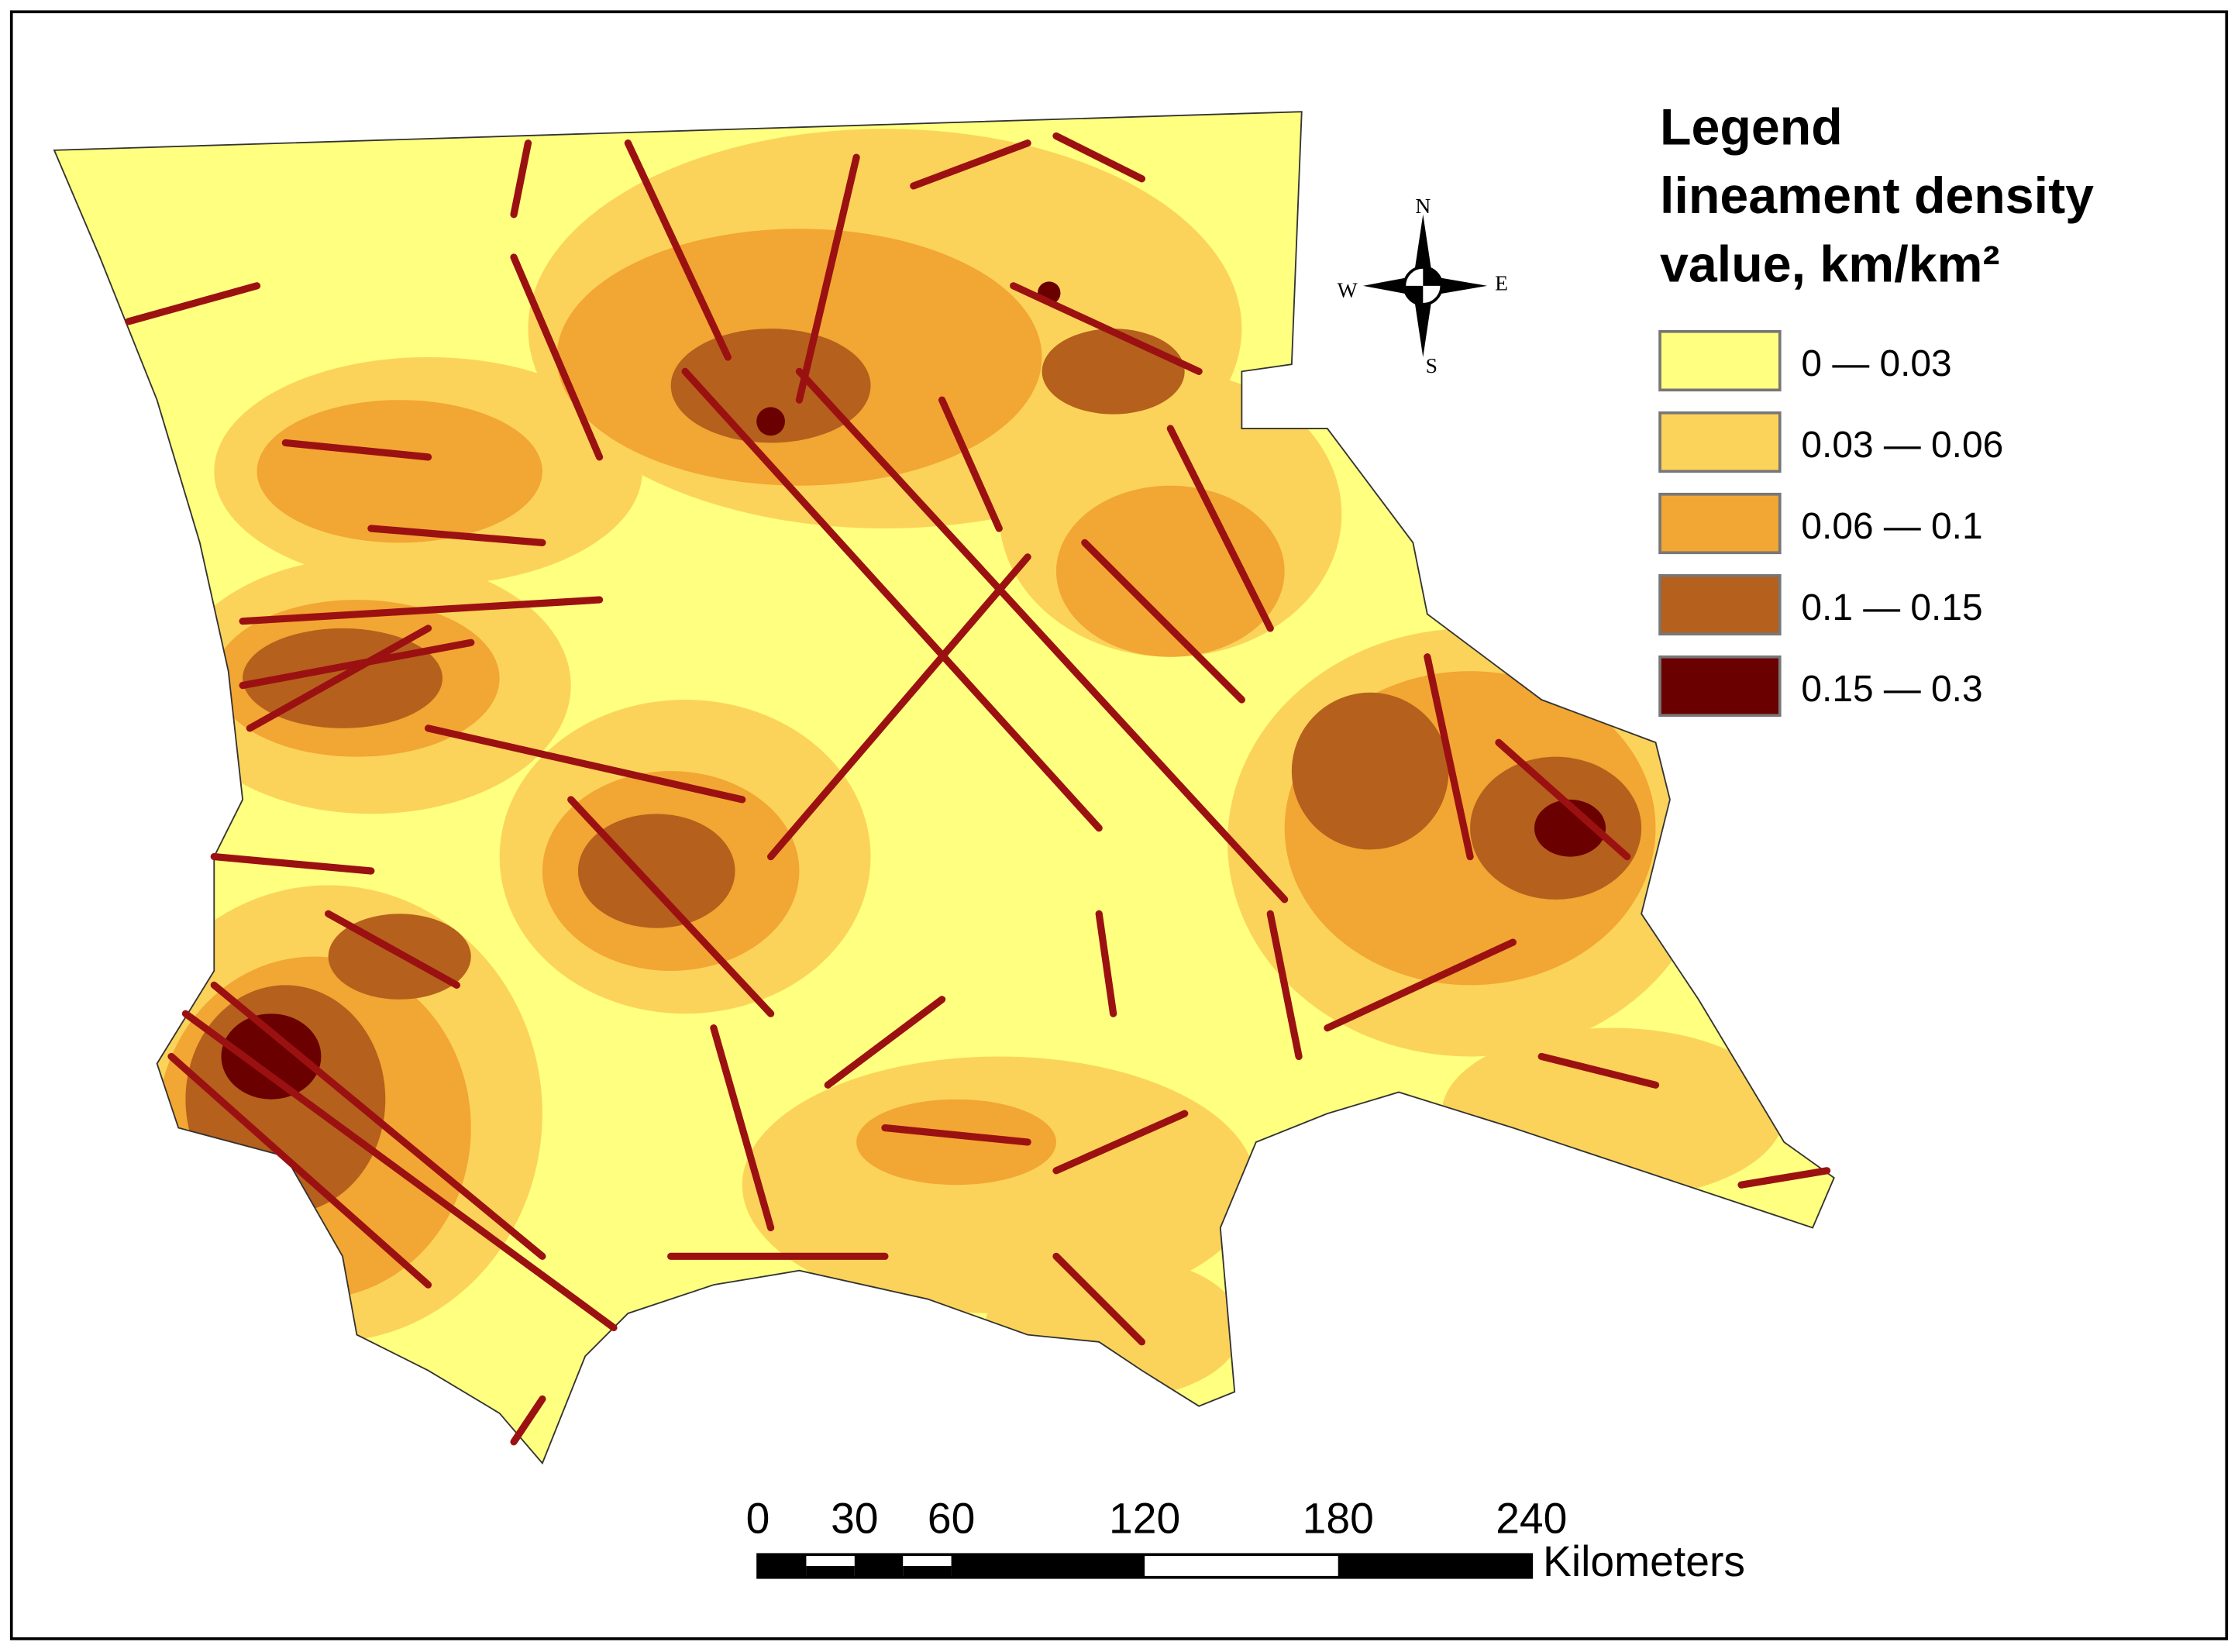  I want to click on scale-tick-label: 30, so click(854, 1519).